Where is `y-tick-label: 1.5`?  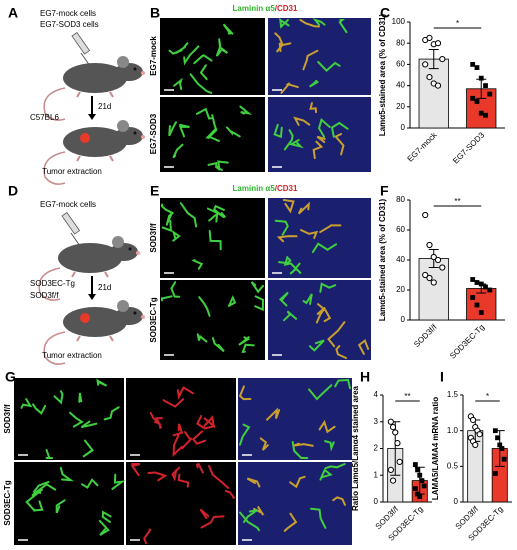 y-tick-label: 1.5 is located at coordinates (453, 394).